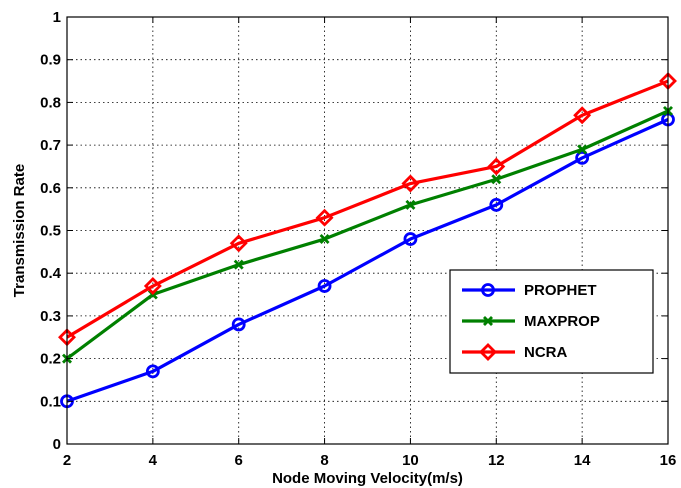 The height and width of the screenshot is (488, 681). Describe the element at coordinates (582, 460) in the screenshot. I see `x-tick-label: 14` at that location.